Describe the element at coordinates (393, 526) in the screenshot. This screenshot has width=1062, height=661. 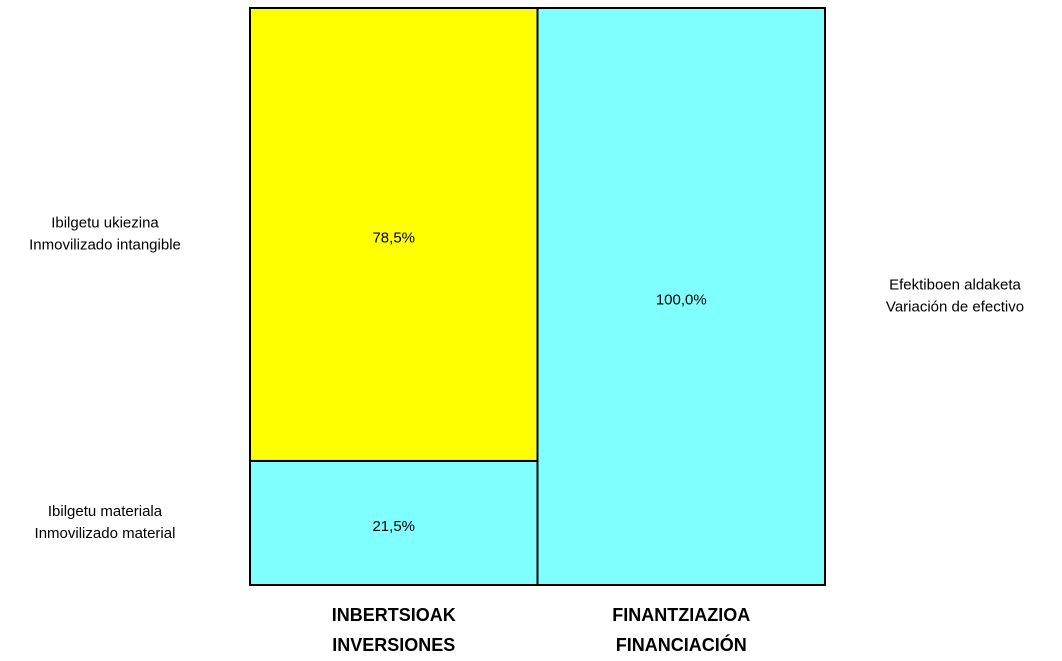
I see `value-label: 21,5%` at that location.